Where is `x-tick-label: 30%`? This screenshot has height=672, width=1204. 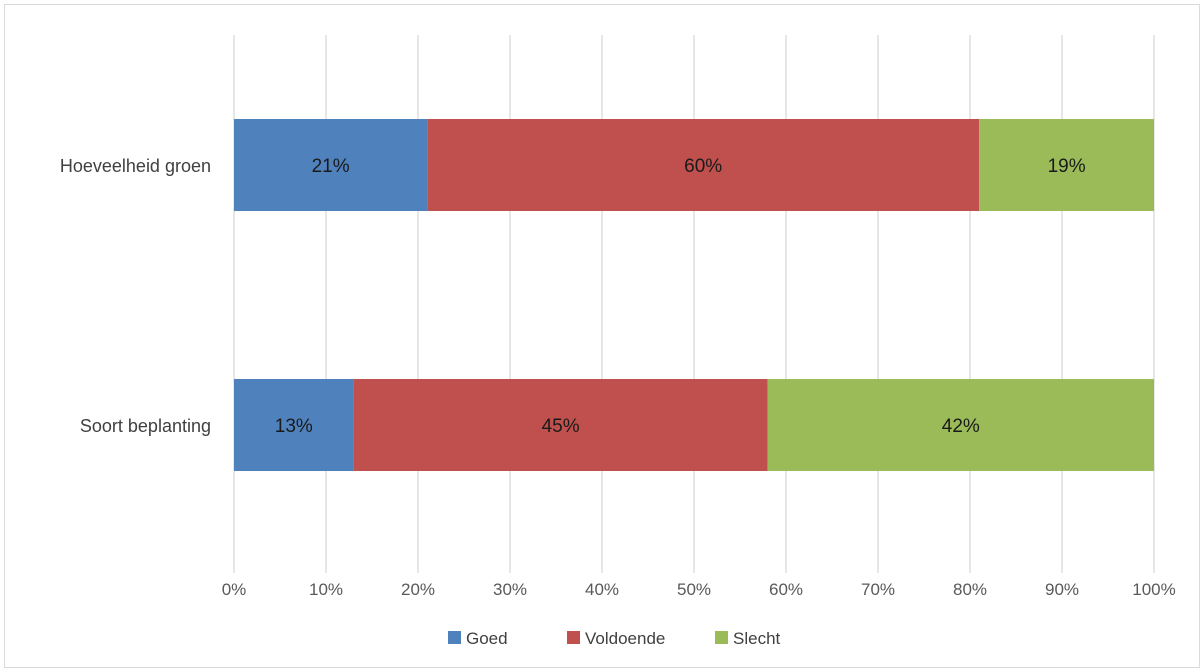
x-tick-label: 30% is located at coordinates (510, 589).